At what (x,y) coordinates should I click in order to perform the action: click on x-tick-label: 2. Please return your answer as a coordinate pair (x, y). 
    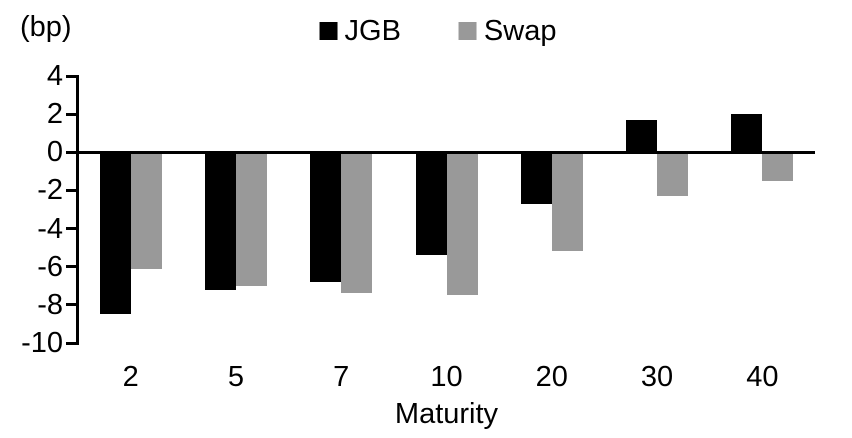
    Looking at the image, I should click on (130, 377).